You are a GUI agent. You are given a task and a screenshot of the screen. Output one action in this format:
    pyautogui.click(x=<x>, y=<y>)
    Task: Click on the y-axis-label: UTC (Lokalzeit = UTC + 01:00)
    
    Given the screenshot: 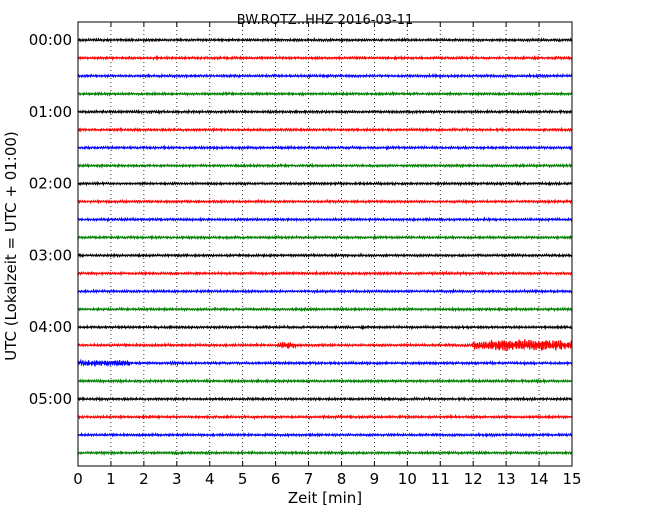 What is the action you would take?
    pyautogui.click(x=11, y=246)
    